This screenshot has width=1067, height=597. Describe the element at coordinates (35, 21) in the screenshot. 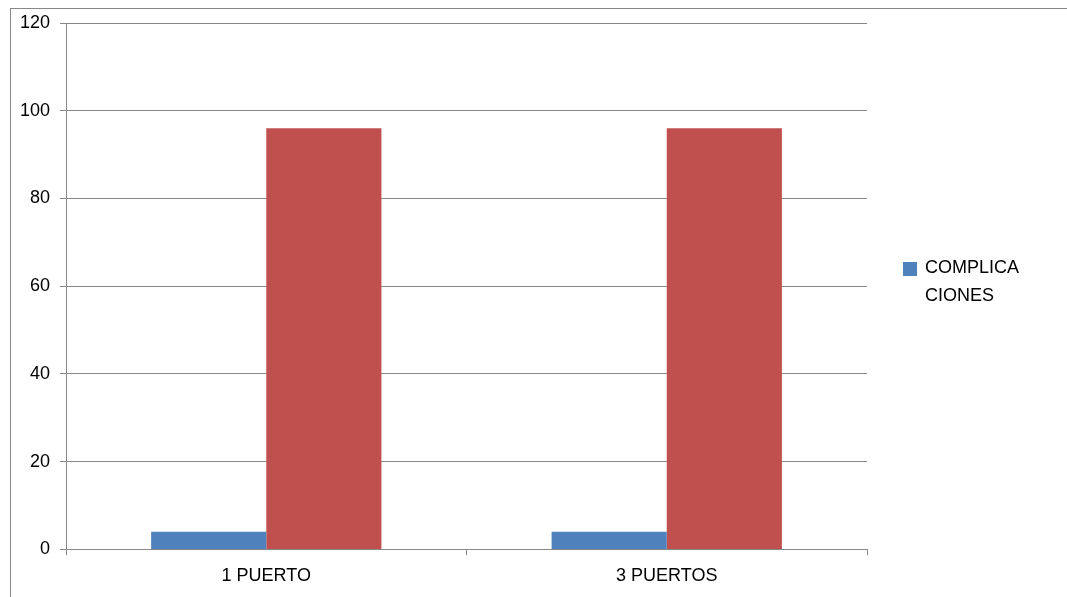

I see `y-tick-label: 120` at that location.